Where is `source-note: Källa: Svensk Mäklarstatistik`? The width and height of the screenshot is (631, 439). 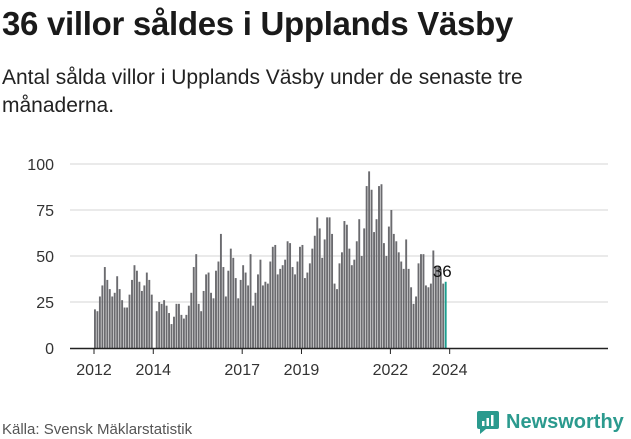 source-note: Källa: Svensk Mäklarstatistik is located at coordinates (97, 429).